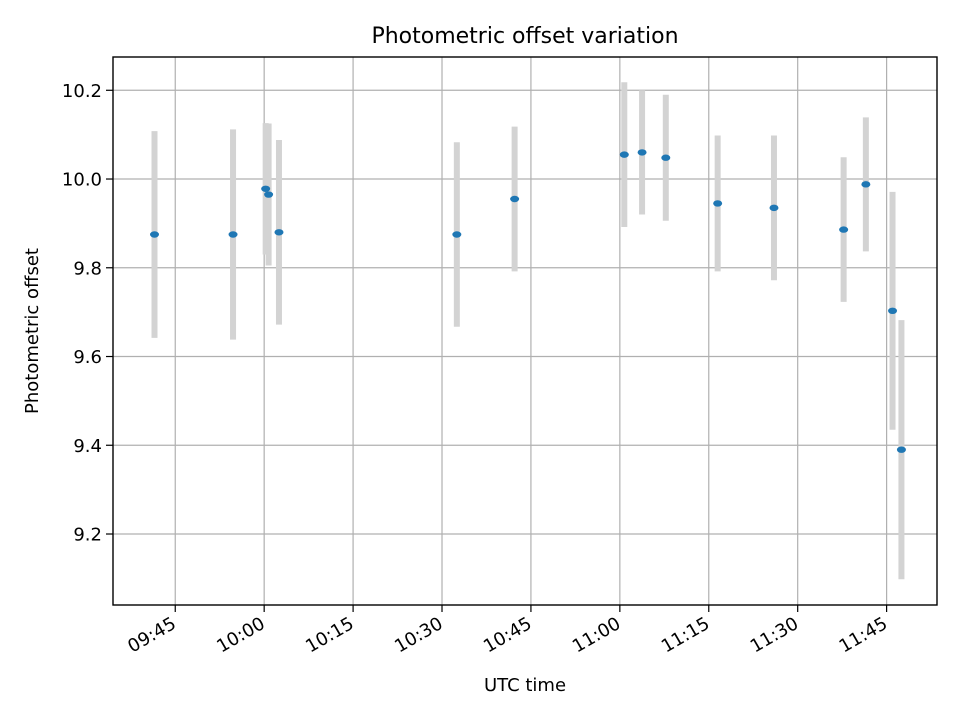 The height and width of the screenshot is (720, 960). Describe the element at coordinates (82, 91) in the screenshot. I see `y-tick-label: 10.2` at that location.